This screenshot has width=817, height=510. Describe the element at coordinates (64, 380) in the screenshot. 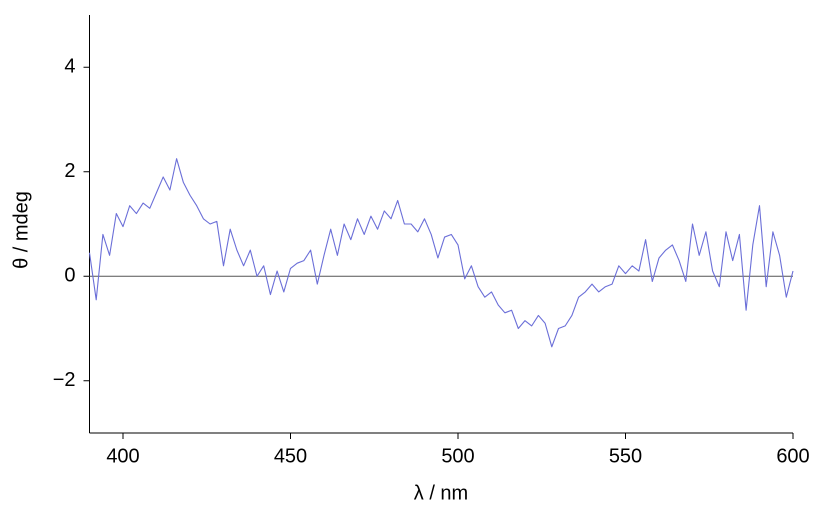

I see `y-tick-label: −2` at that location.